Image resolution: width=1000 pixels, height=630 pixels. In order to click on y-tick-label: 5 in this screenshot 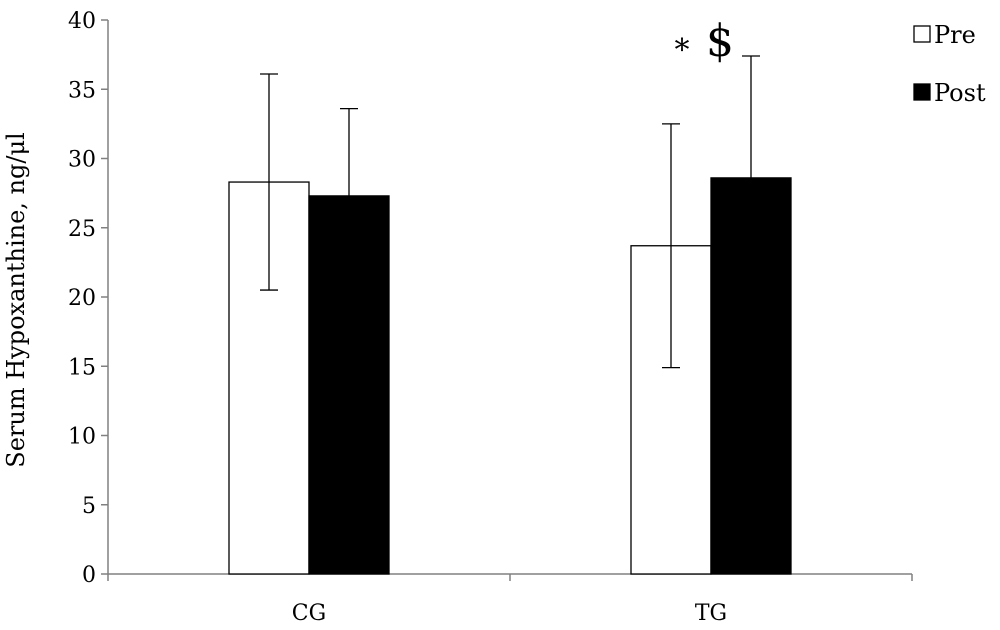, I will do `click(89, 506)`.